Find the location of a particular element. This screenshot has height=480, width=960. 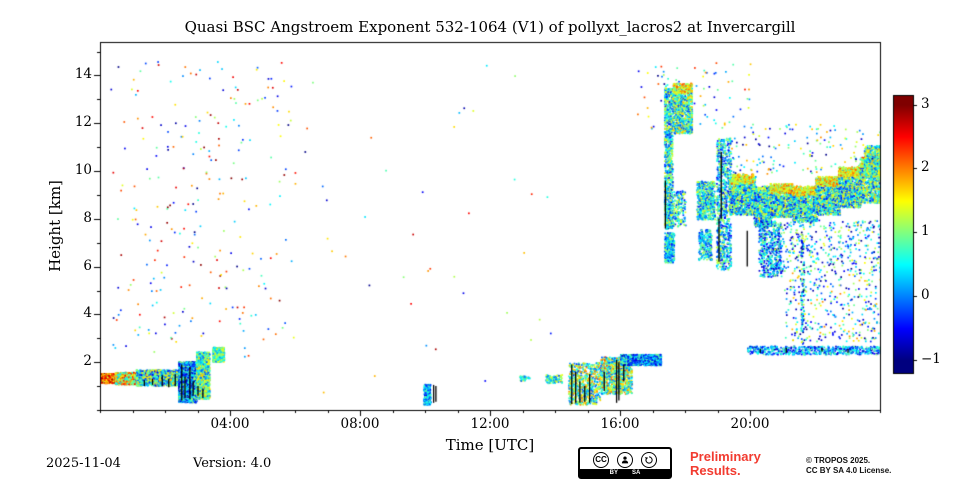

x-tick-label: 16:00 is located at coordinates (620, 424).